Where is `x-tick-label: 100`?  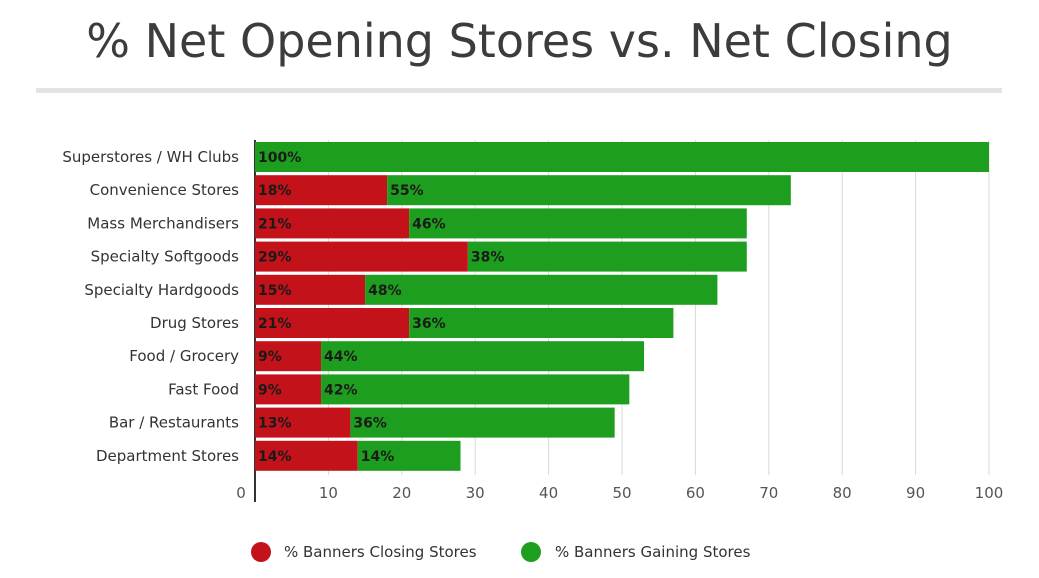 x-tick-label: 100 is located at coordinates (989, 493).